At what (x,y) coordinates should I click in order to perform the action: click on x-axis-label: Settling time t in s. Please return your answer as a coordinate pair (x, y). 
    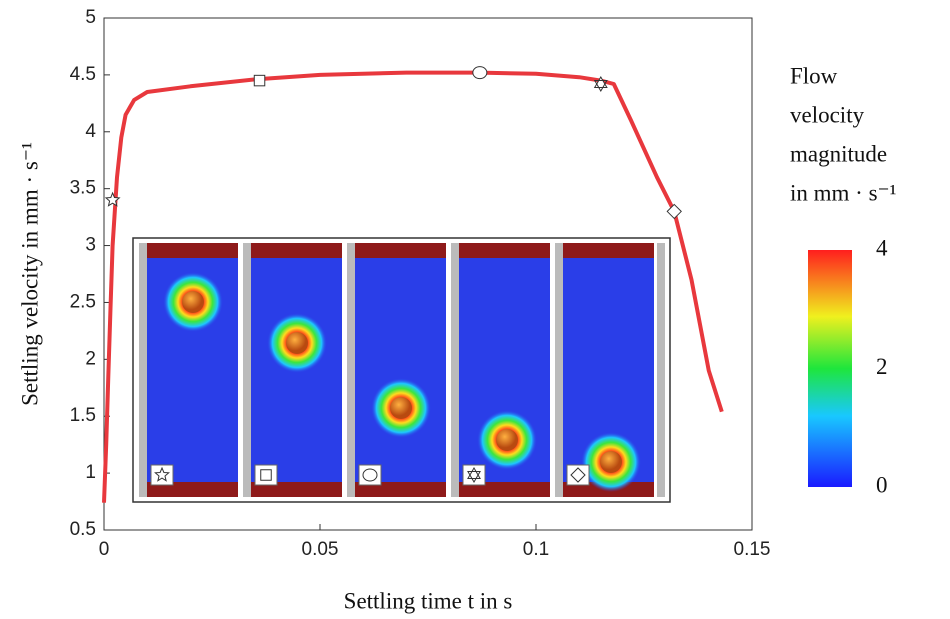
    Looking at the image, I should click on (428, 600).